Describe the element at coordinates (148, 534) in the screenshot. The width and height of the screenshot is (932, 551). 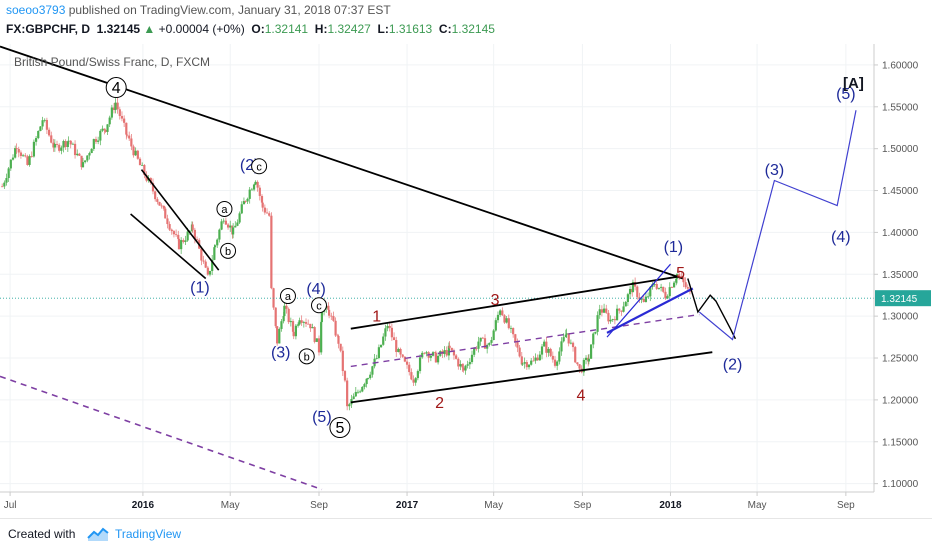
I see `tradingview-link: TradingView` at that location.